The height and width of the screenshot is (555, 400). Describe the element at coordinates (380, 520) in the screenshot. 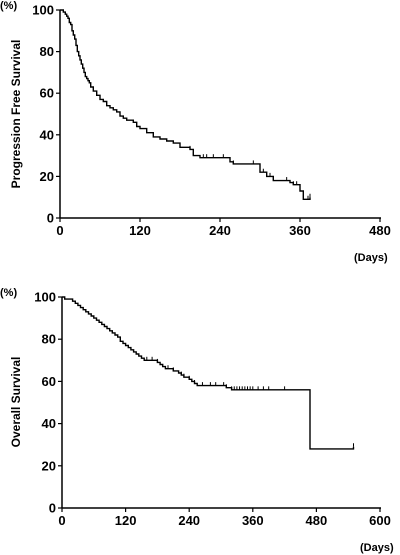

I see `x-tick-label: 600` at that location.